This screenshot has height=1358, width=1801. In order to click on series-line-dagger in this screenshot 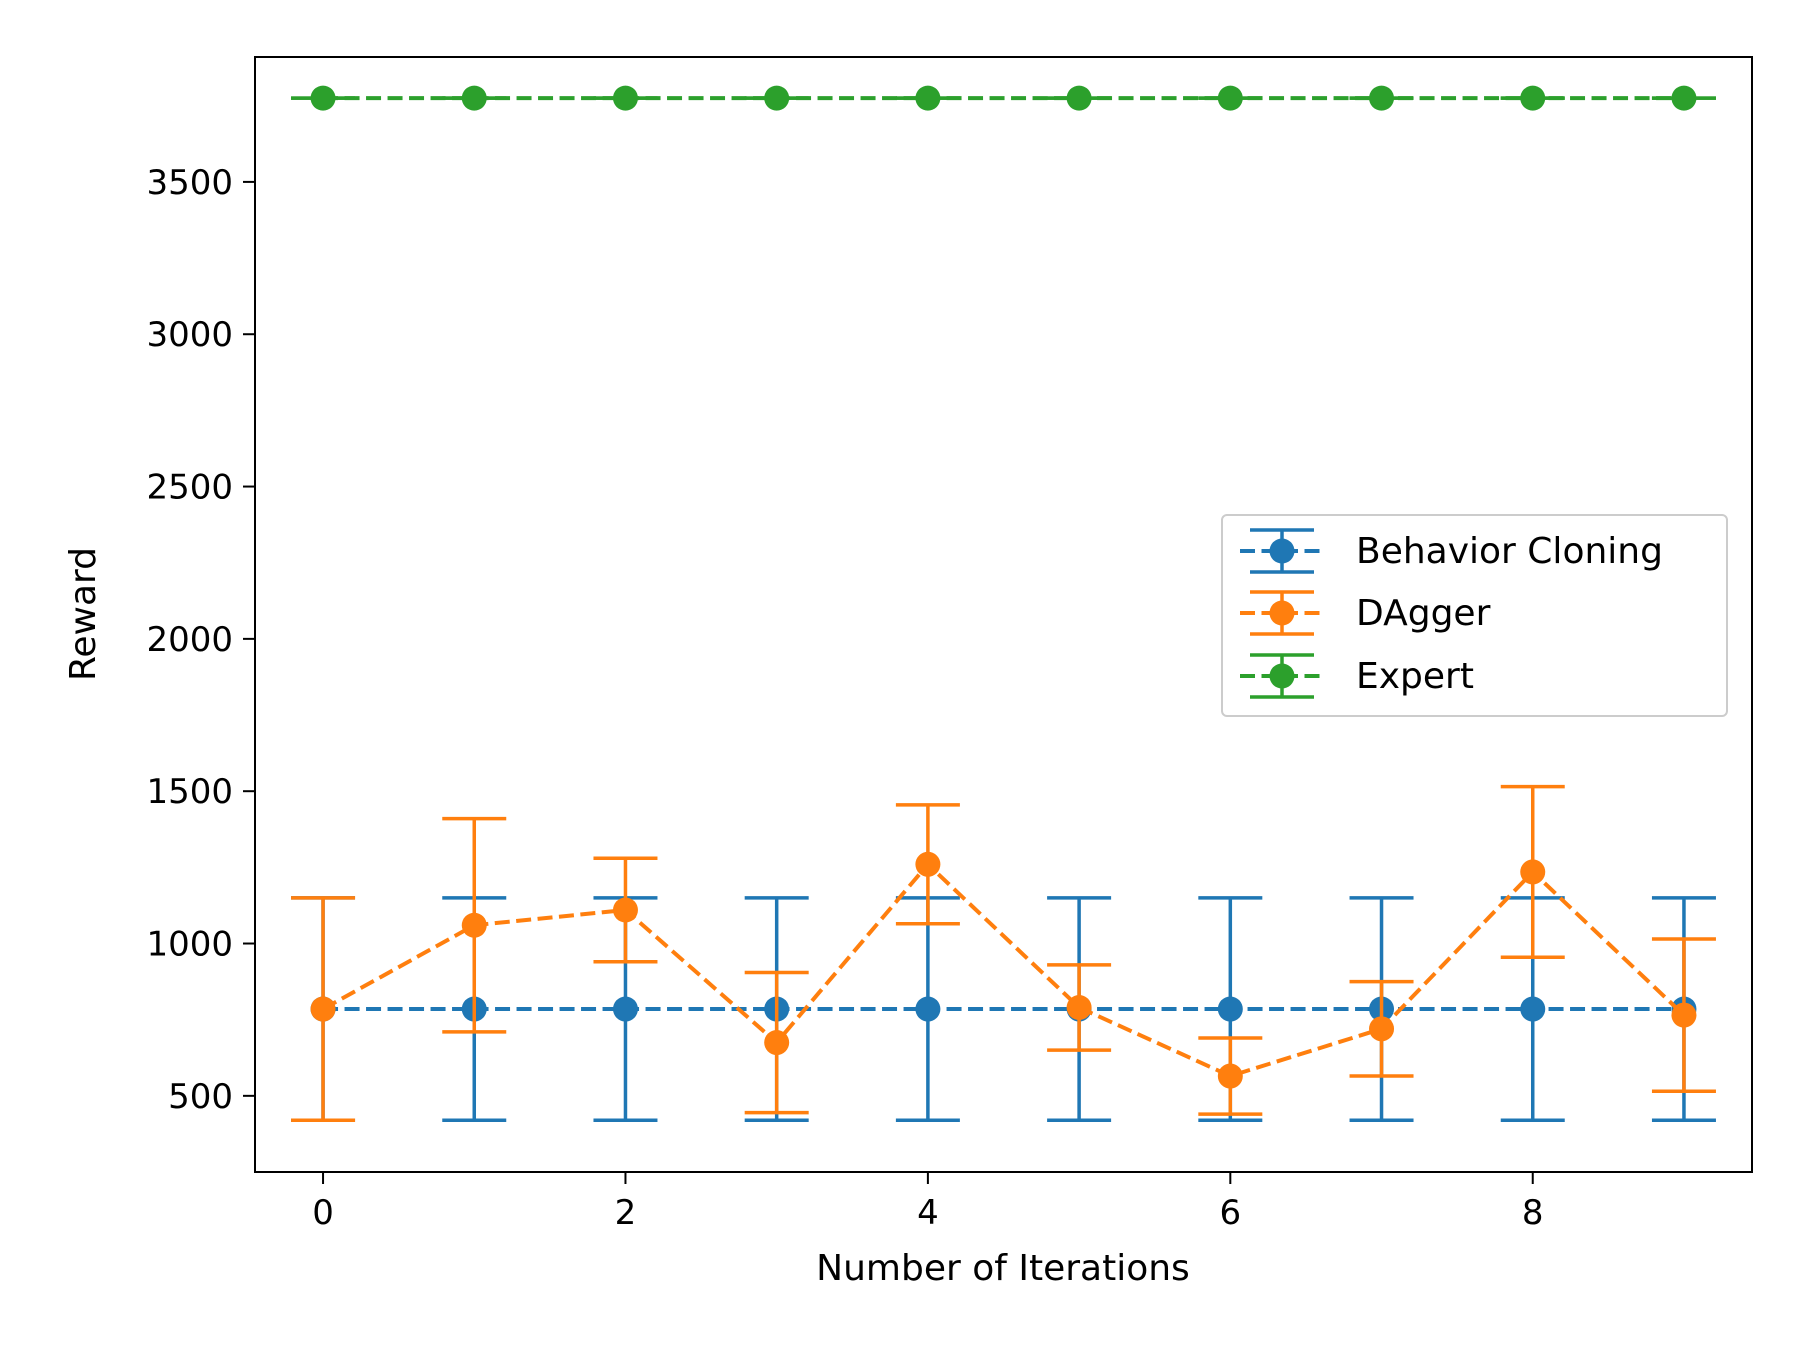, I will do `click(1004, 970)`.